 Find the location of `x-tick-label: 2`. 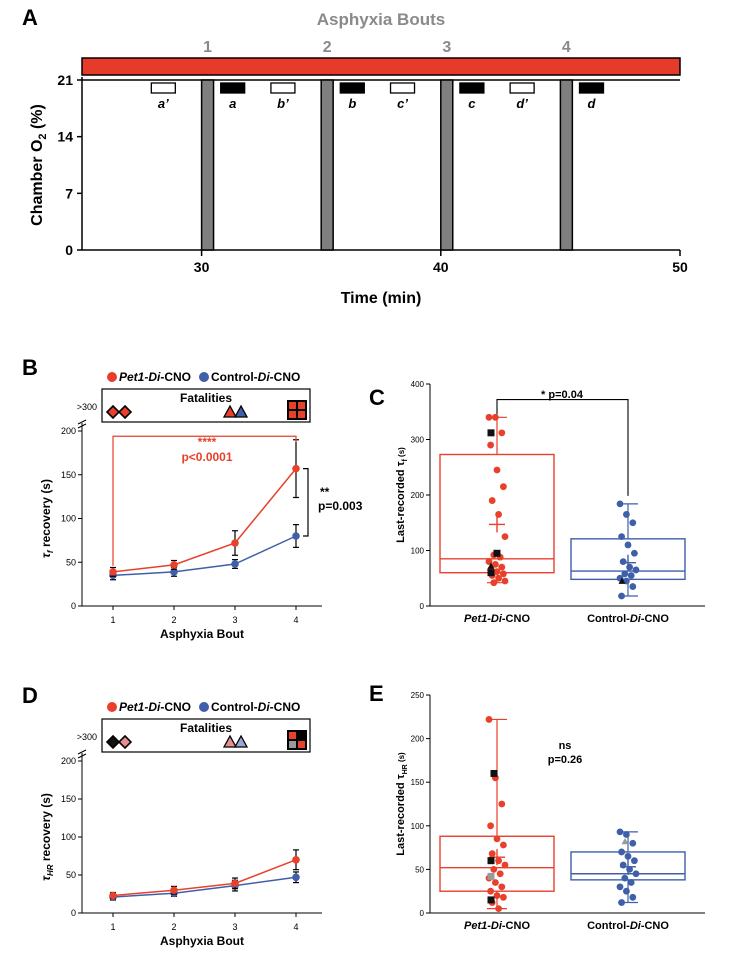

x-tick-label: 2 is located at coordinates (173, 927).